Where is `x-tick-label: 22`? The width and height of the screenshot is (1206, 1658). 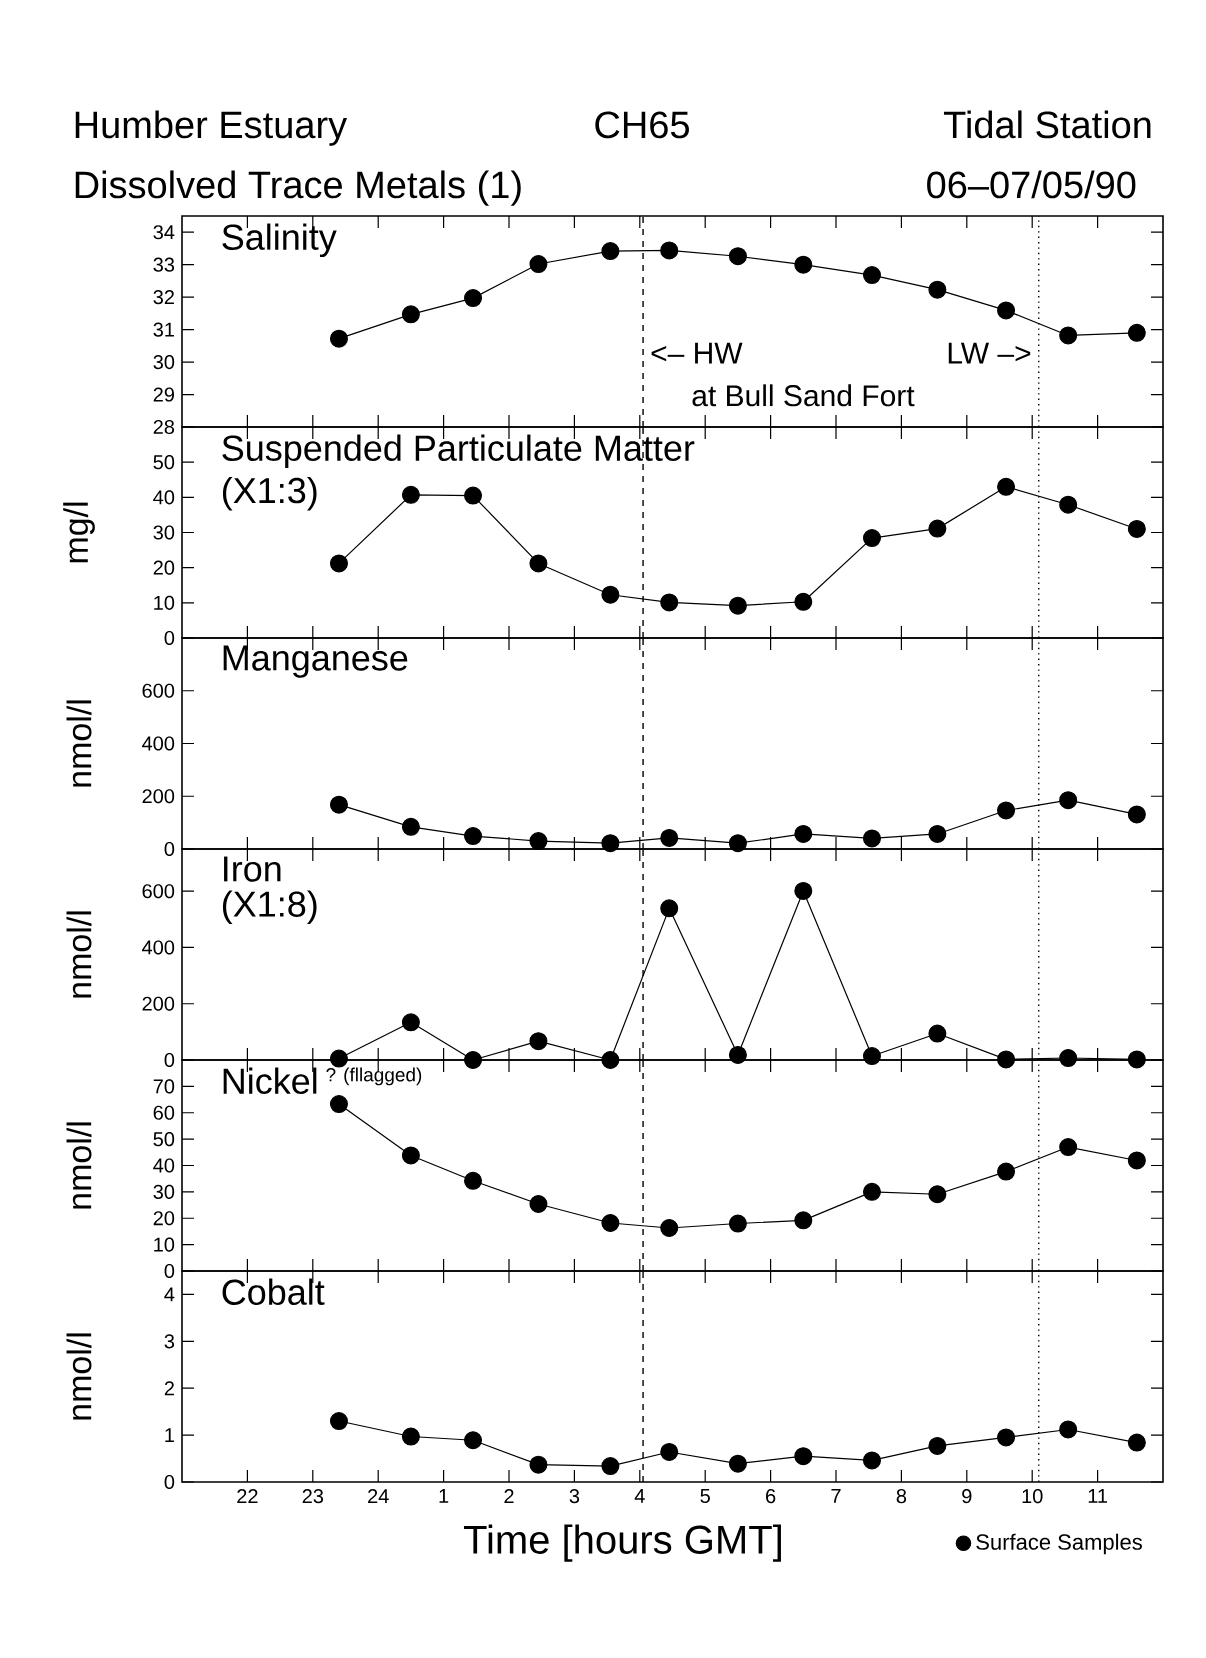 x-tick-label: 22 is located at coordinates (247, 1496).